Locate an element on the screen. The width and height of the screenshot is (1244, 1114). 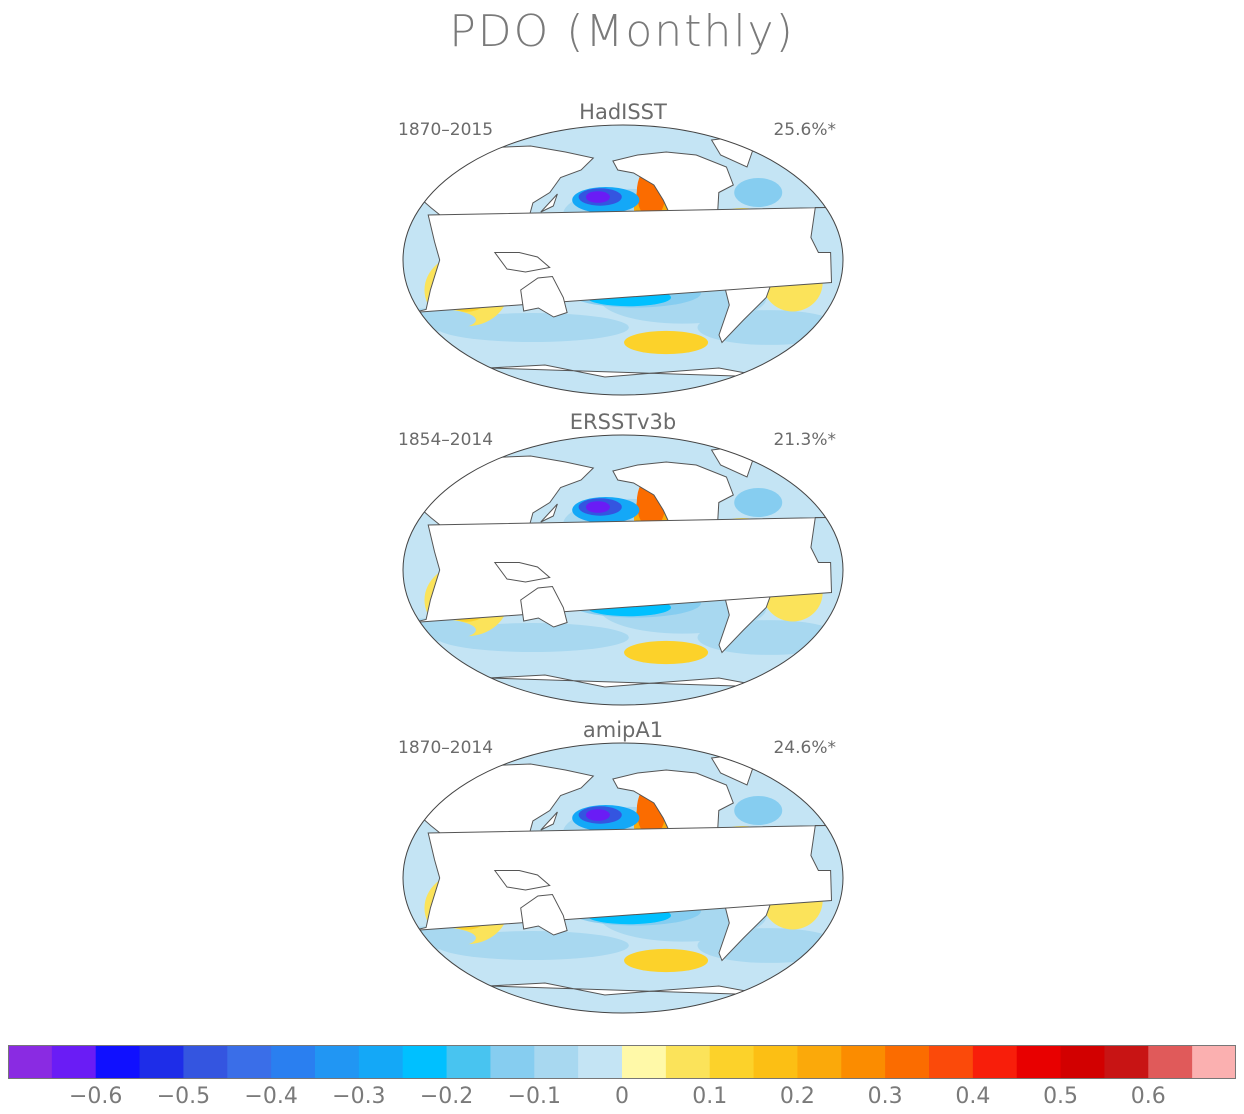
colorbar-tick-label: 0.5 is located at coordinates (1061, 1096).